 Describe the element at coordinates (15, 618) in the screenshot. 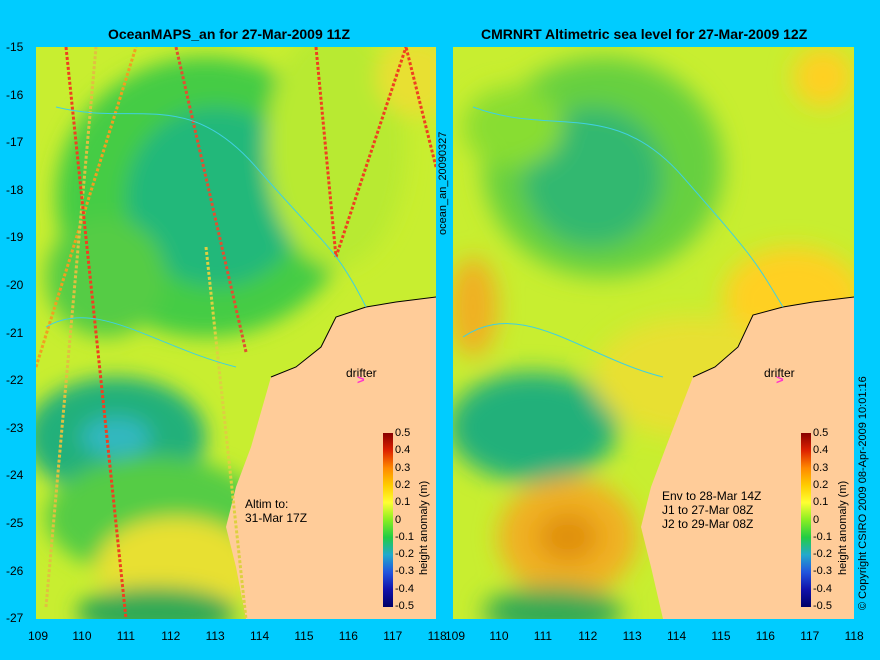

I see `y-tick-label: -27` at that location.